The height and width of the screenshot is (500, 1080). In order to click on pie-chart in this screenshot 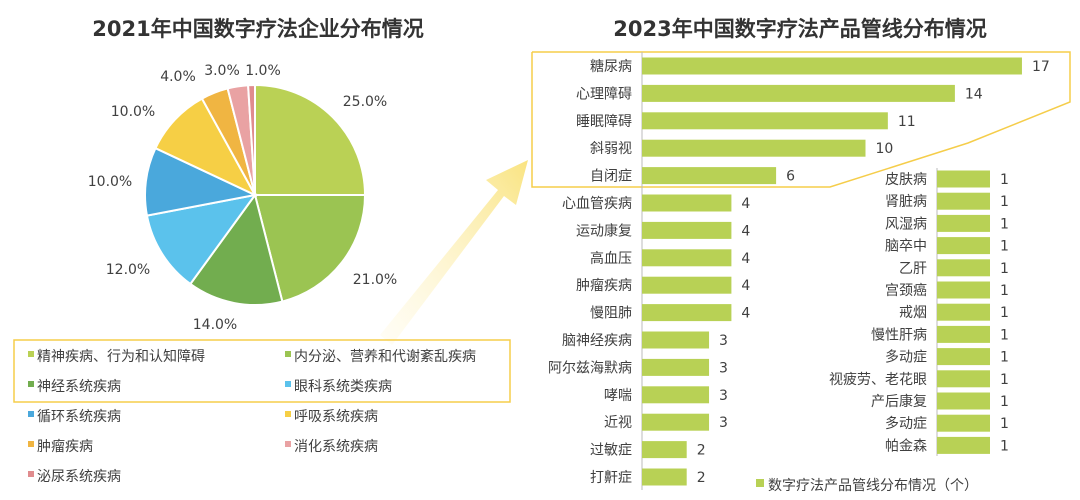, I will do `click(255, 194)`.